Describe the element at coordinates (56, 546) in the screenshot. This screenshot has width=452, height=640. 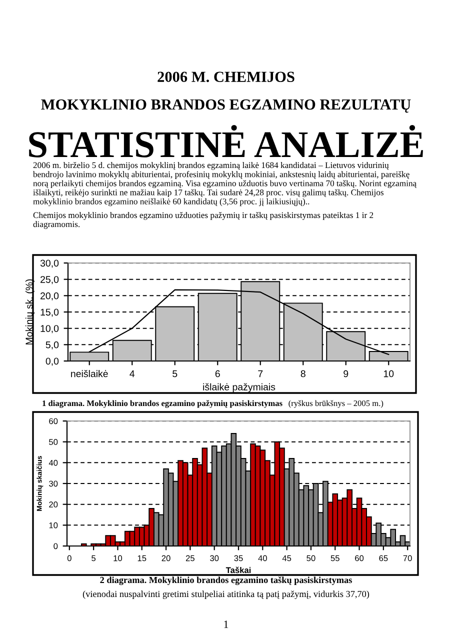
I see `y-tick-label: 0` at that location.